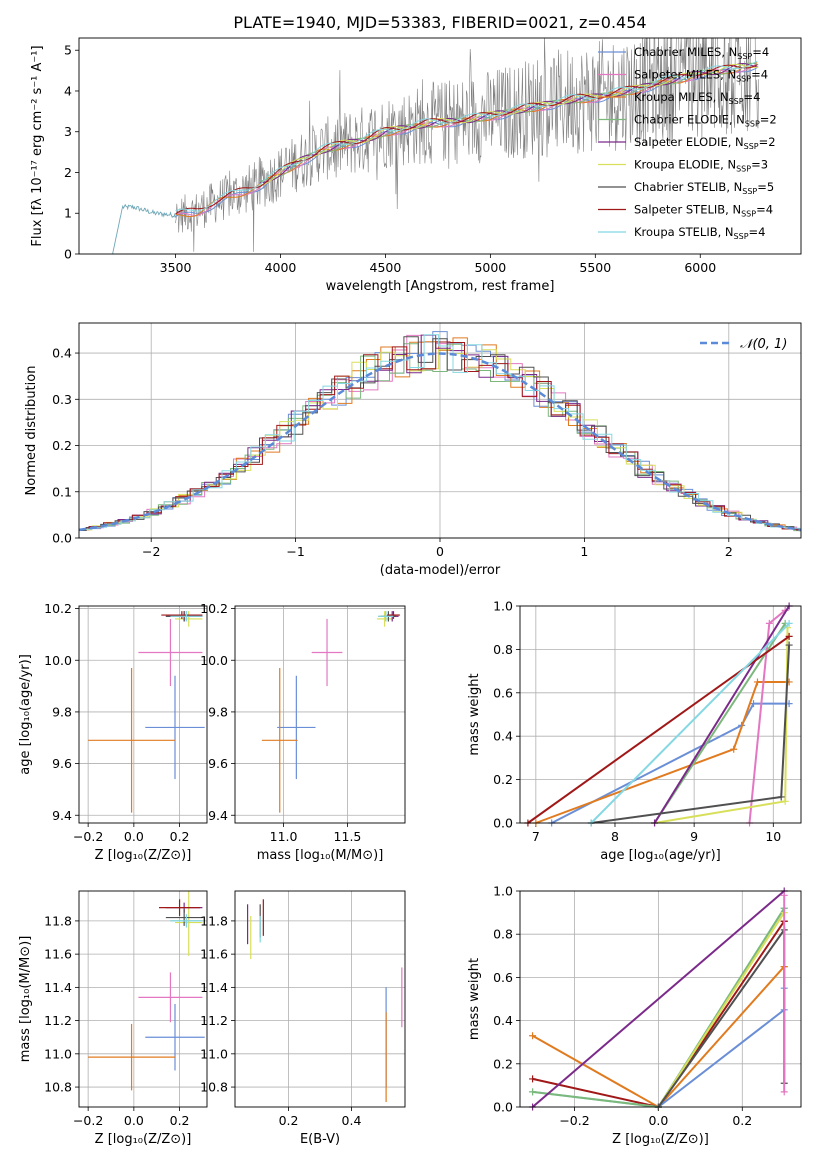 The height and width of the screenshot is (1170, 819). I want to click on y-tick-label: 3, so click(68, 131).